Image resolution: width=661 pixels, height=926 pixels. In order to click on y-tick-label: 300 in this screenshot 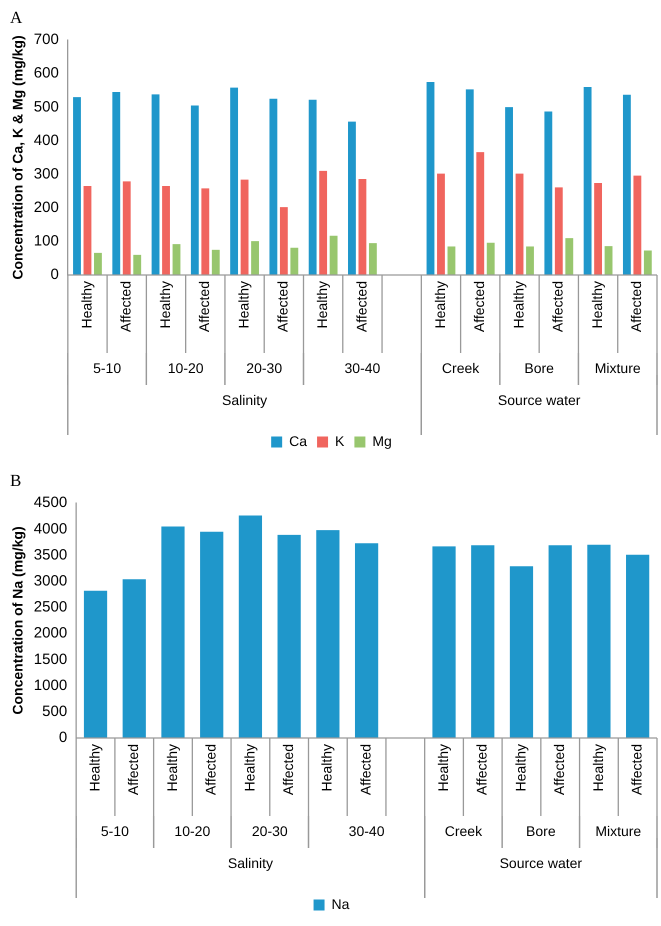, I will do `click(46, 173)`.